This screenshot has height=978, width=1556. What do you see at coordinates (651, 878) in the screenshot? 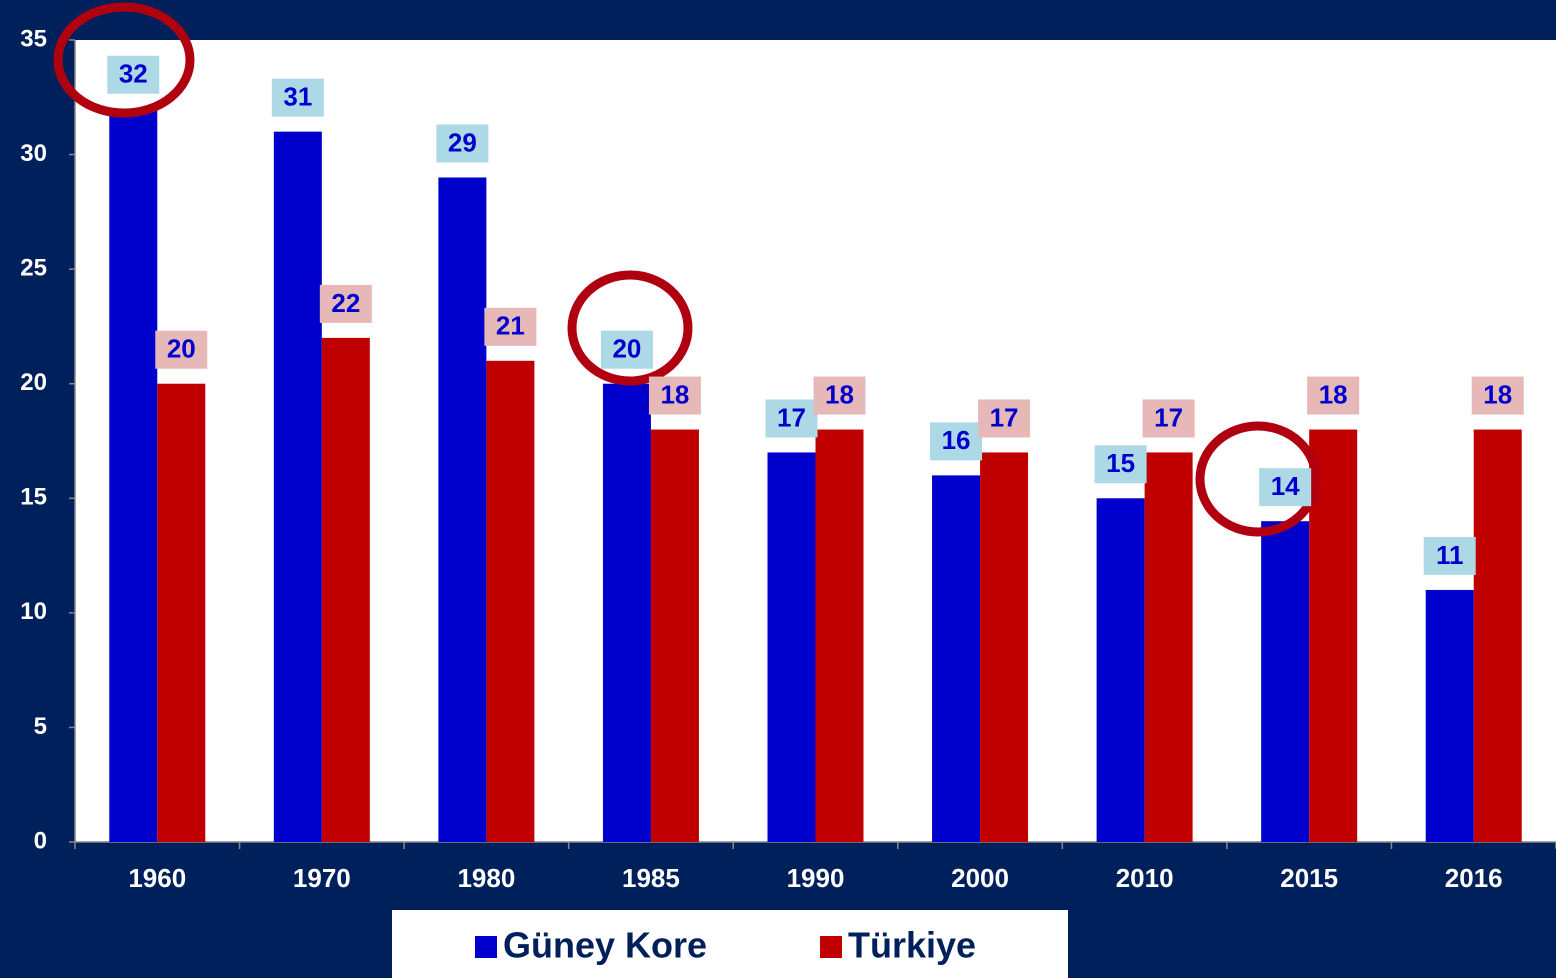
I see `x-tick-label: 1985` at bounding box center [651, 878].